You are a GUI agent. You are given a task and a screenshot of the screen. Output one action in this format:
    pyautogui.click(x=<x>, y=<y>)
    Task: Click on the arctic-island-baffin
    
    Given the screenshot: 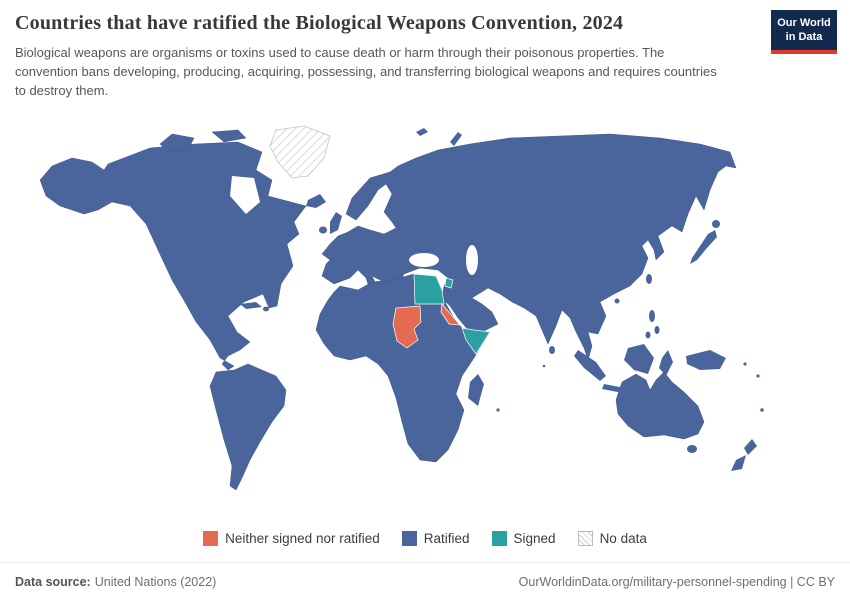 What is the action you would take?
    pyautogui.click(x=229, y=136)
    